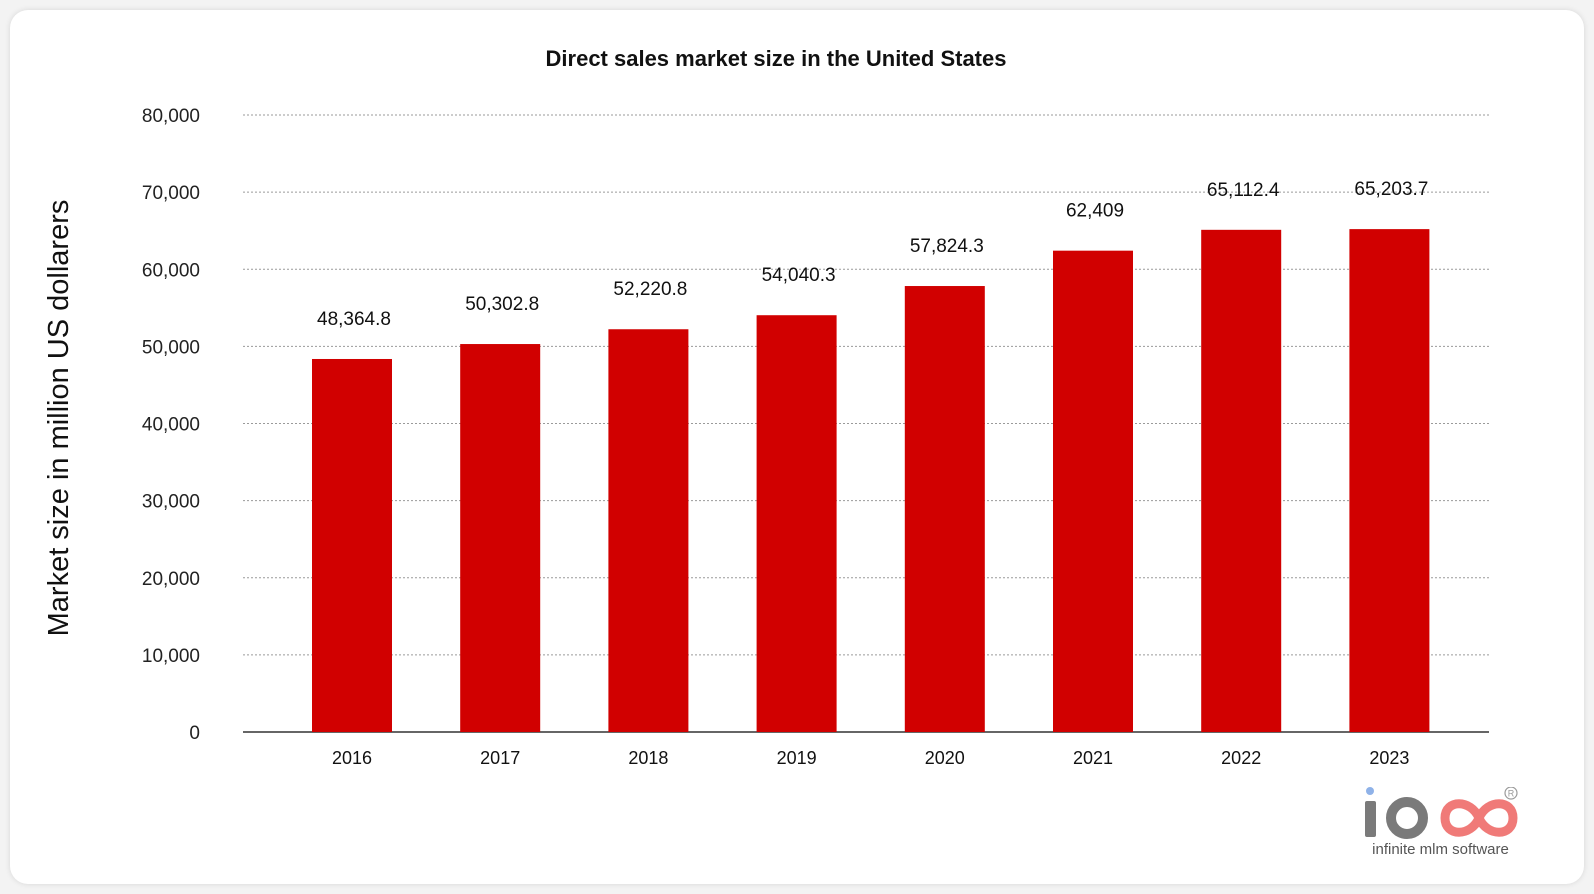 This screenshot has height=894, width=1594. I want to click on y-tick-label: 20,000, so click(171, 579).